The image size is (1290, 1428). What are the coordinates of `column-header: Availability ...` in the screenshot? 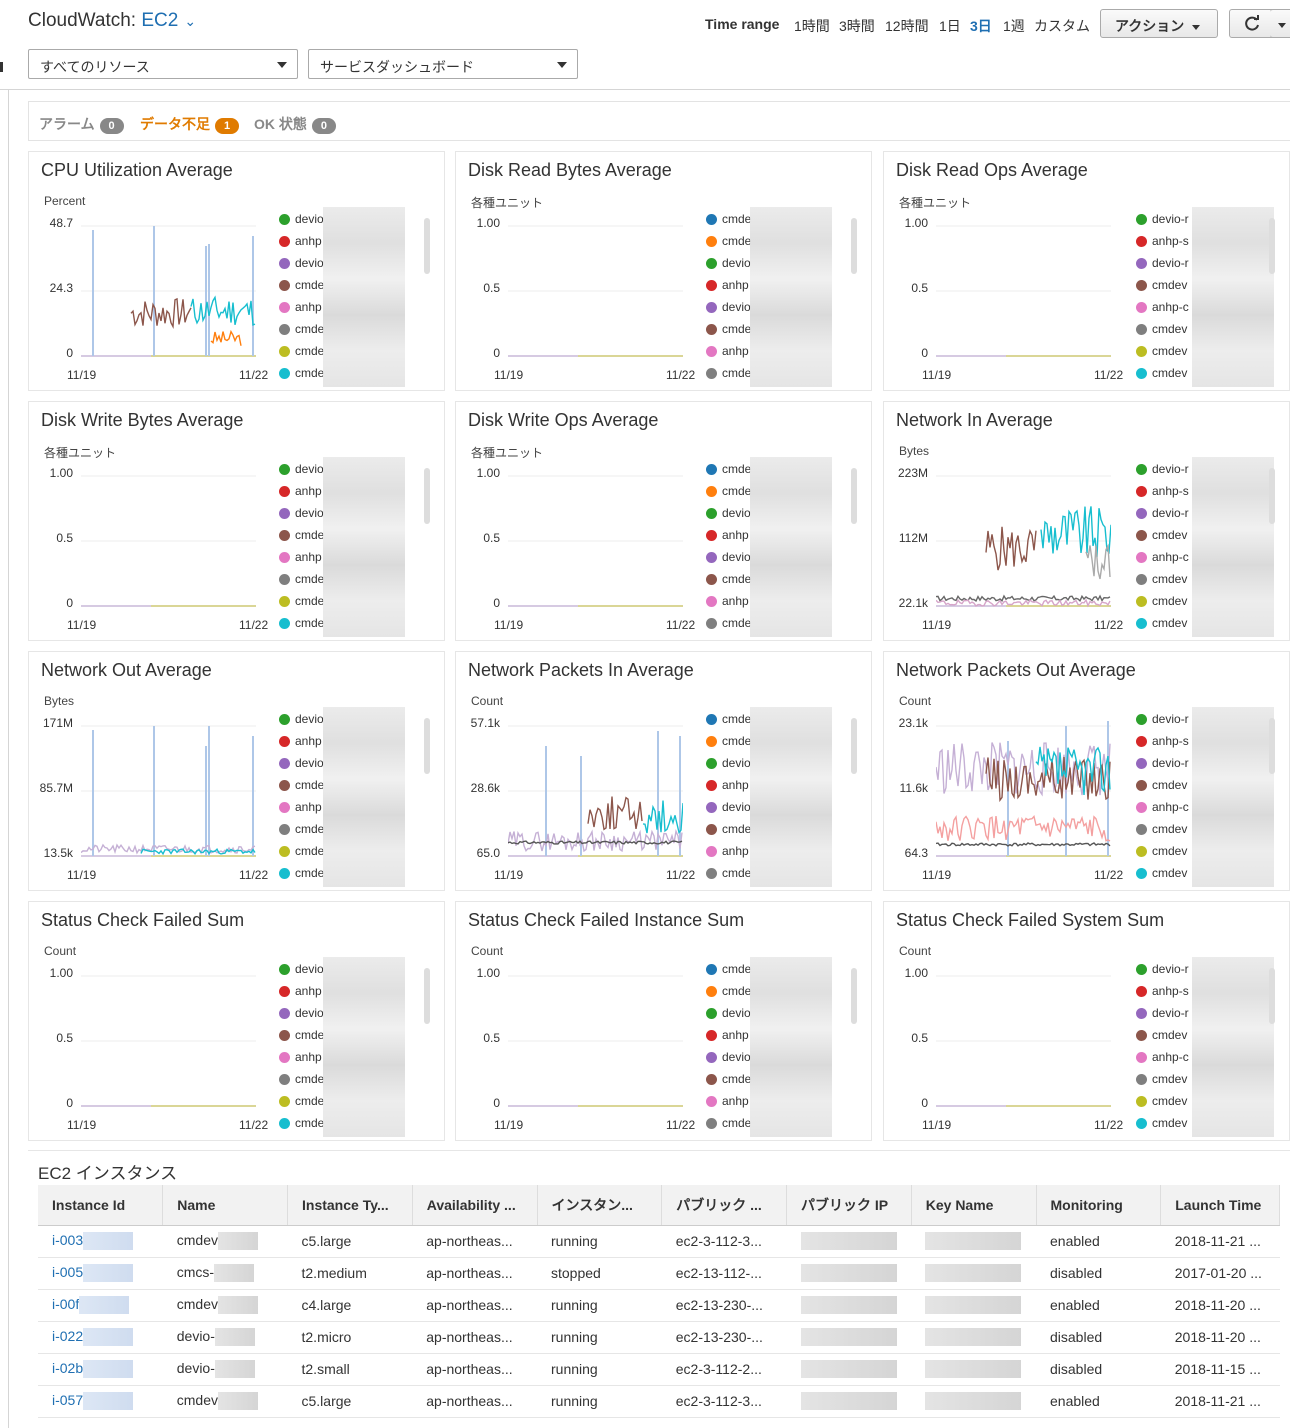 It's located at (475, 1205).